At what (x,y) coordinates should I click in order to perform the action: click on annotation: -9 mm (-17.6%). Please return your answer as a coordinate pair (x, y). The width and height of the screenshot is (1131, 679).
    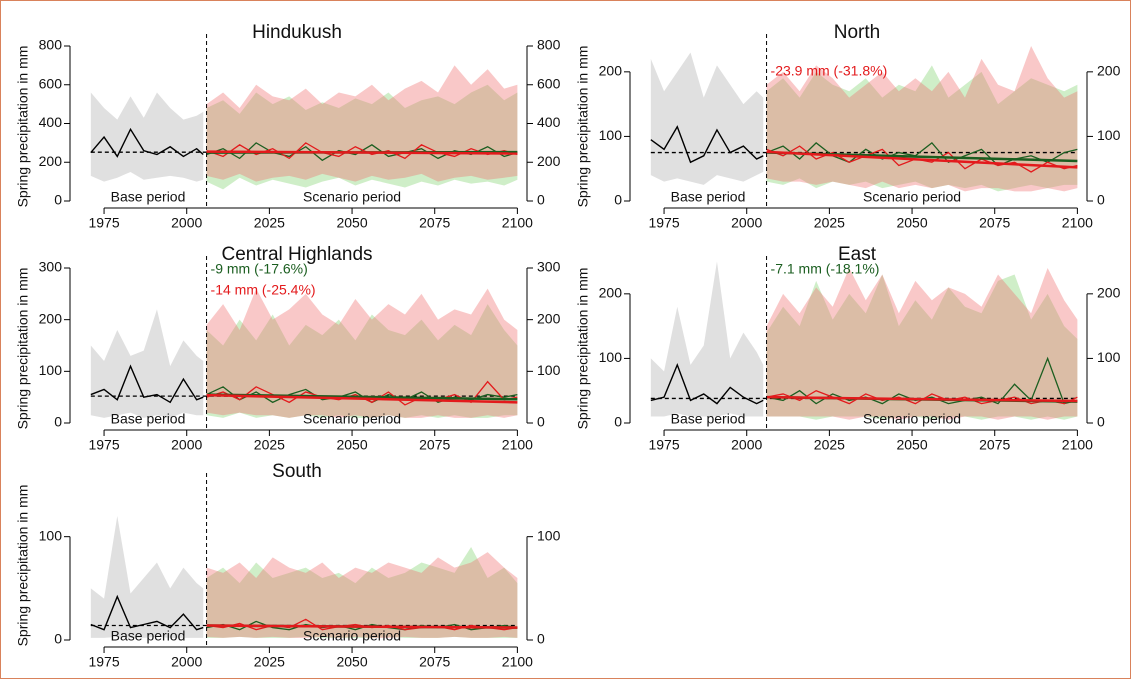
    Looking at the image, I should click on (259, 269).